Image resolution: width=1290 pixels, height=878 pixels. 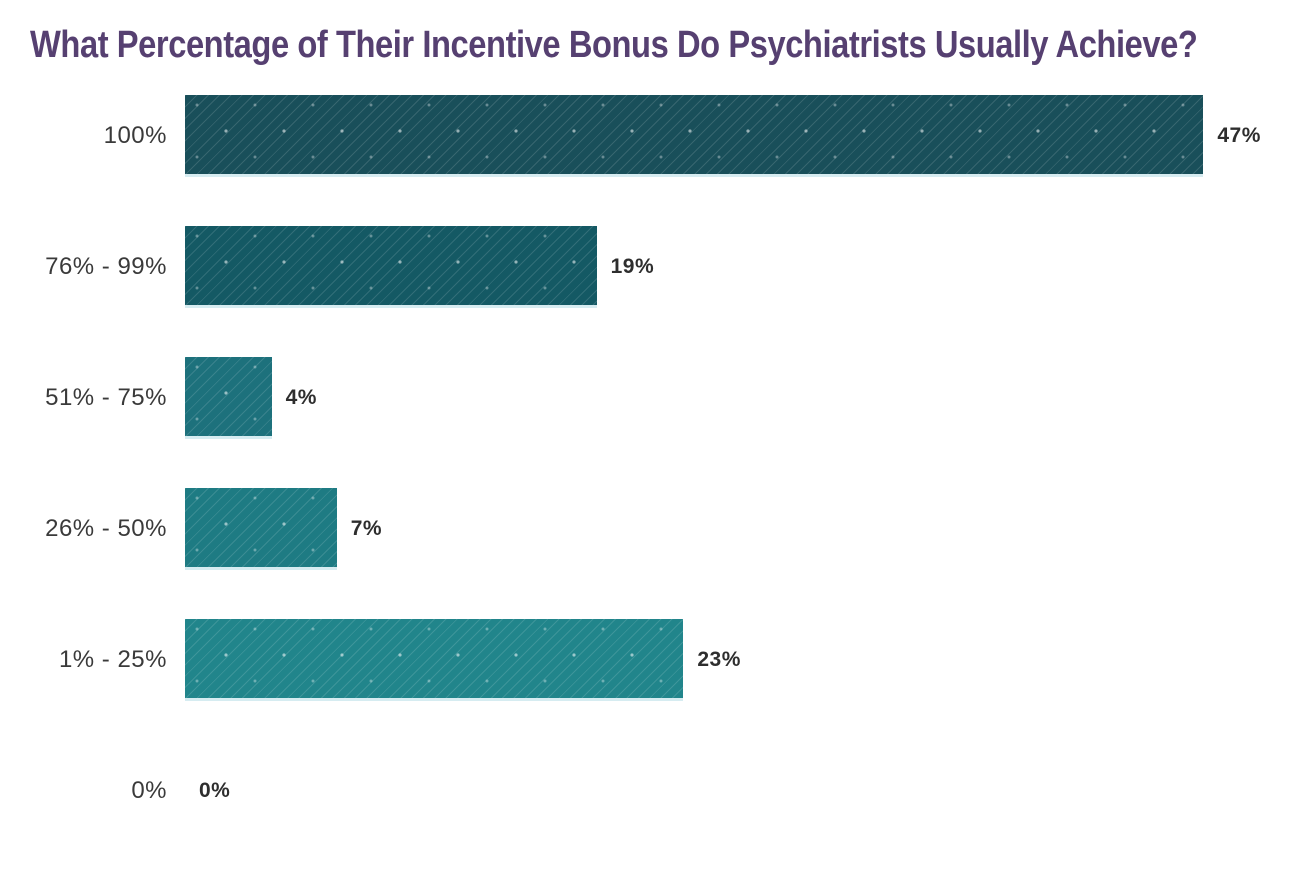 I want to click on bar-track: 47%, so click(x=737, y=136).